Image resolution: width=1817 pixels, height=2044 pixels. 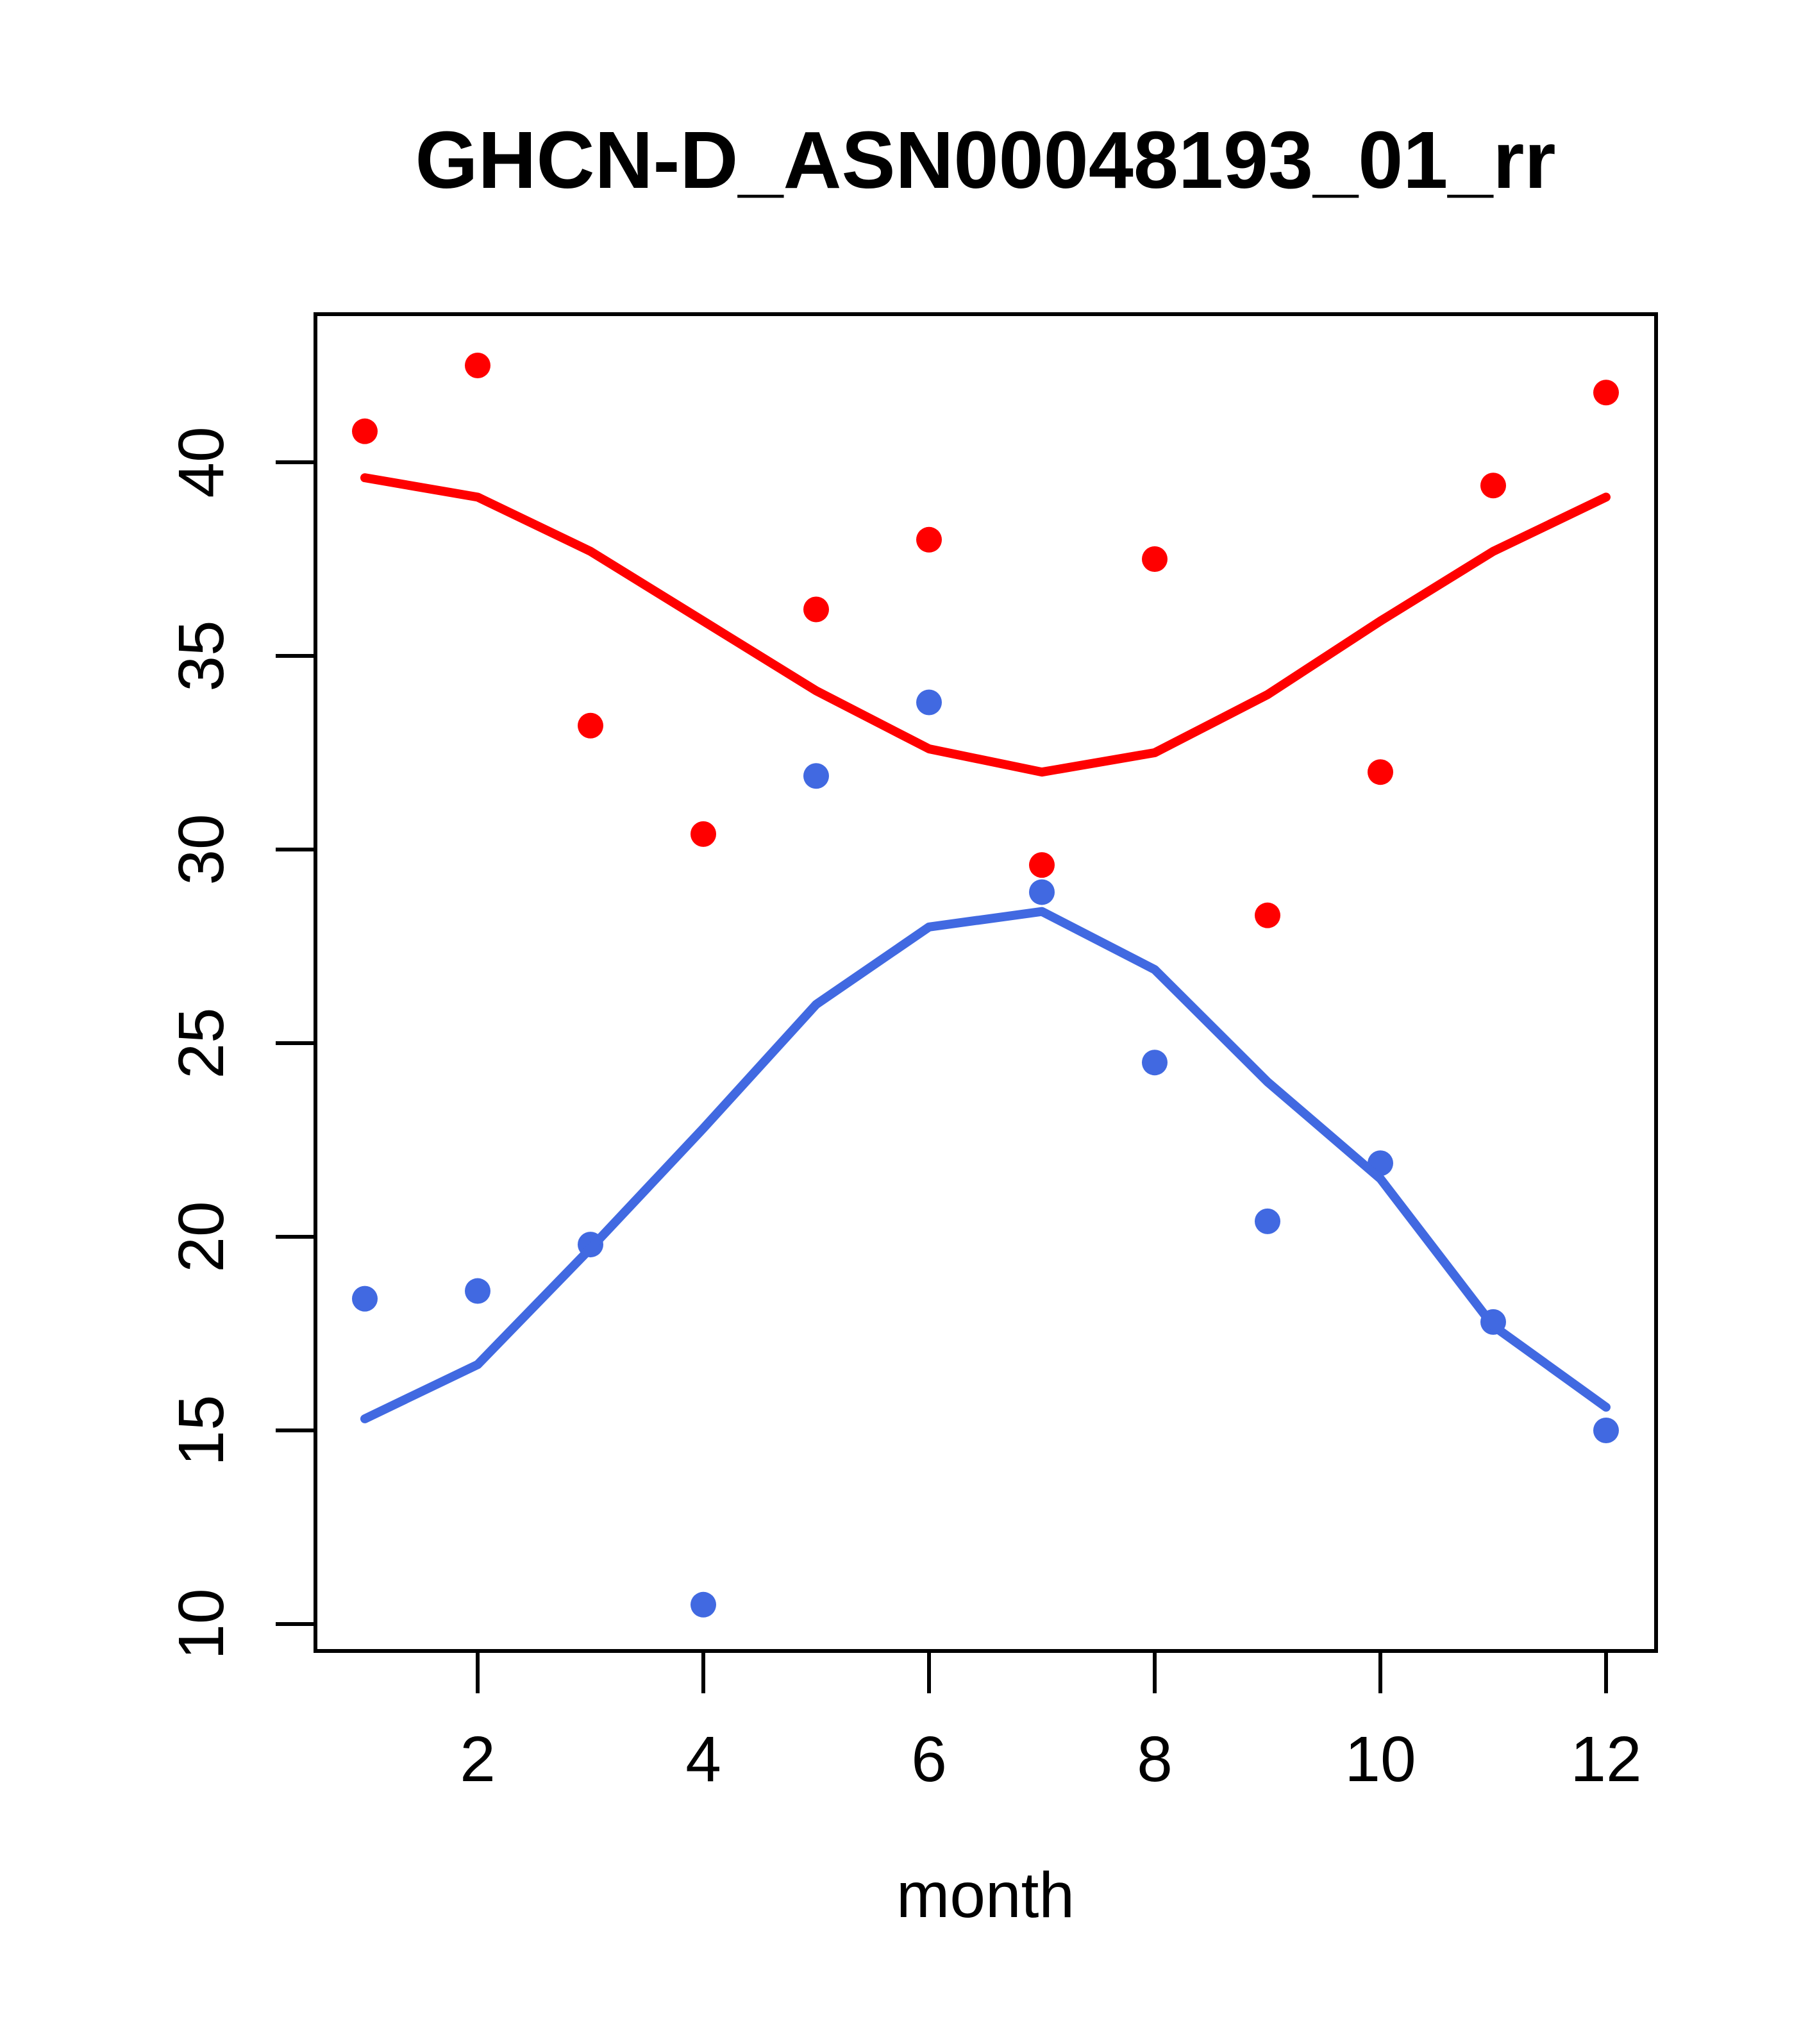 I want to click on y-tick-label-30: 30, so click(x=201, y=849).